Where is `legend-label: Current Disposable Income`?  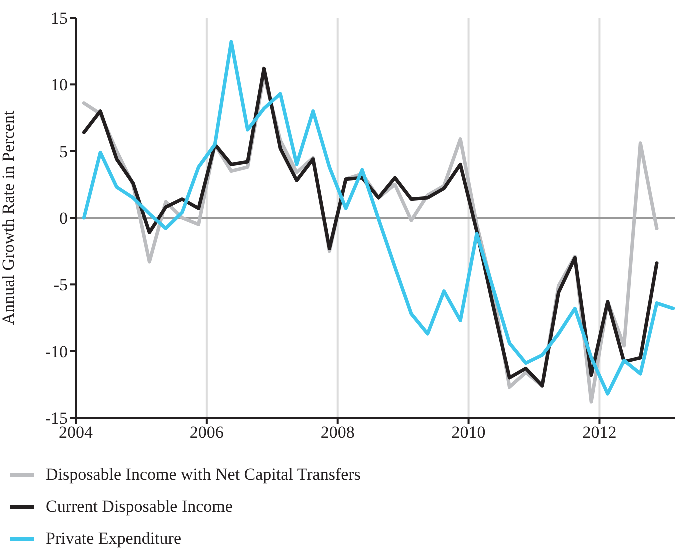 legend-label: Current Disposable Income is located at coordinates (139, 507).